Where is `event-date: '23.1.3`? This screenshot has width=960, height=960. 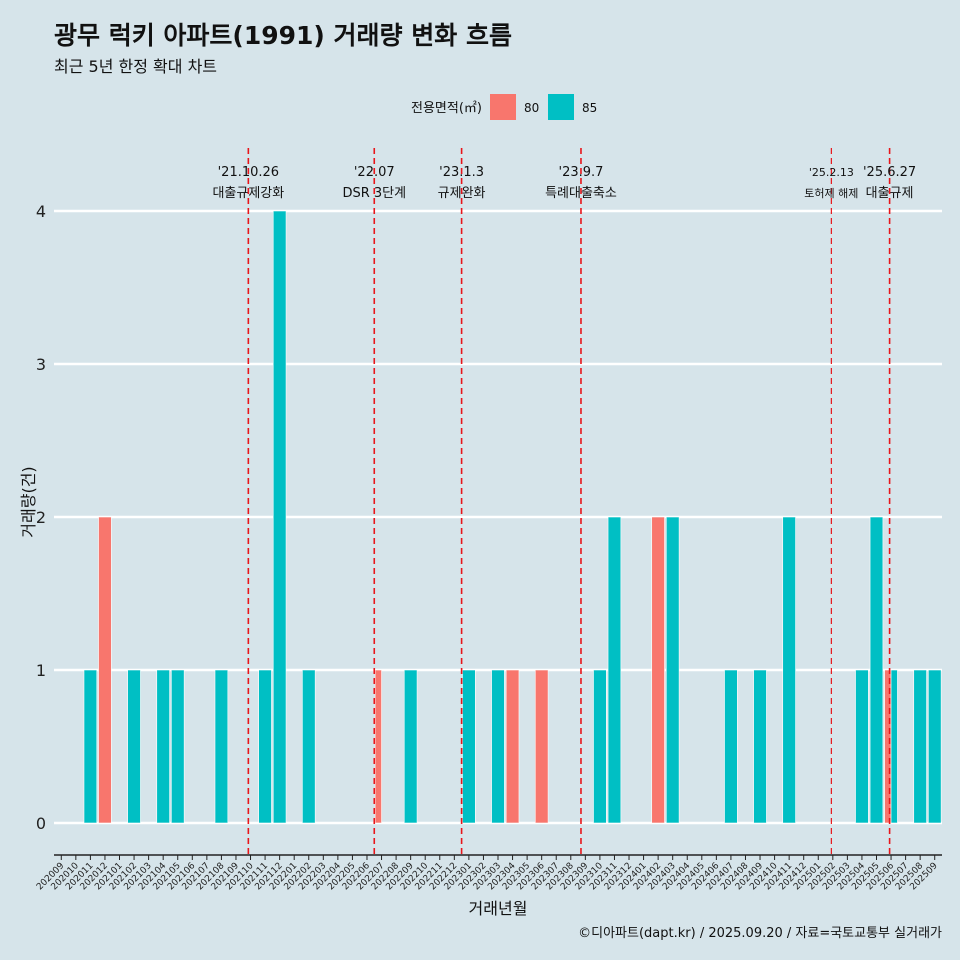 event-date: '23.1.3 is located at coordinates (461, 172).